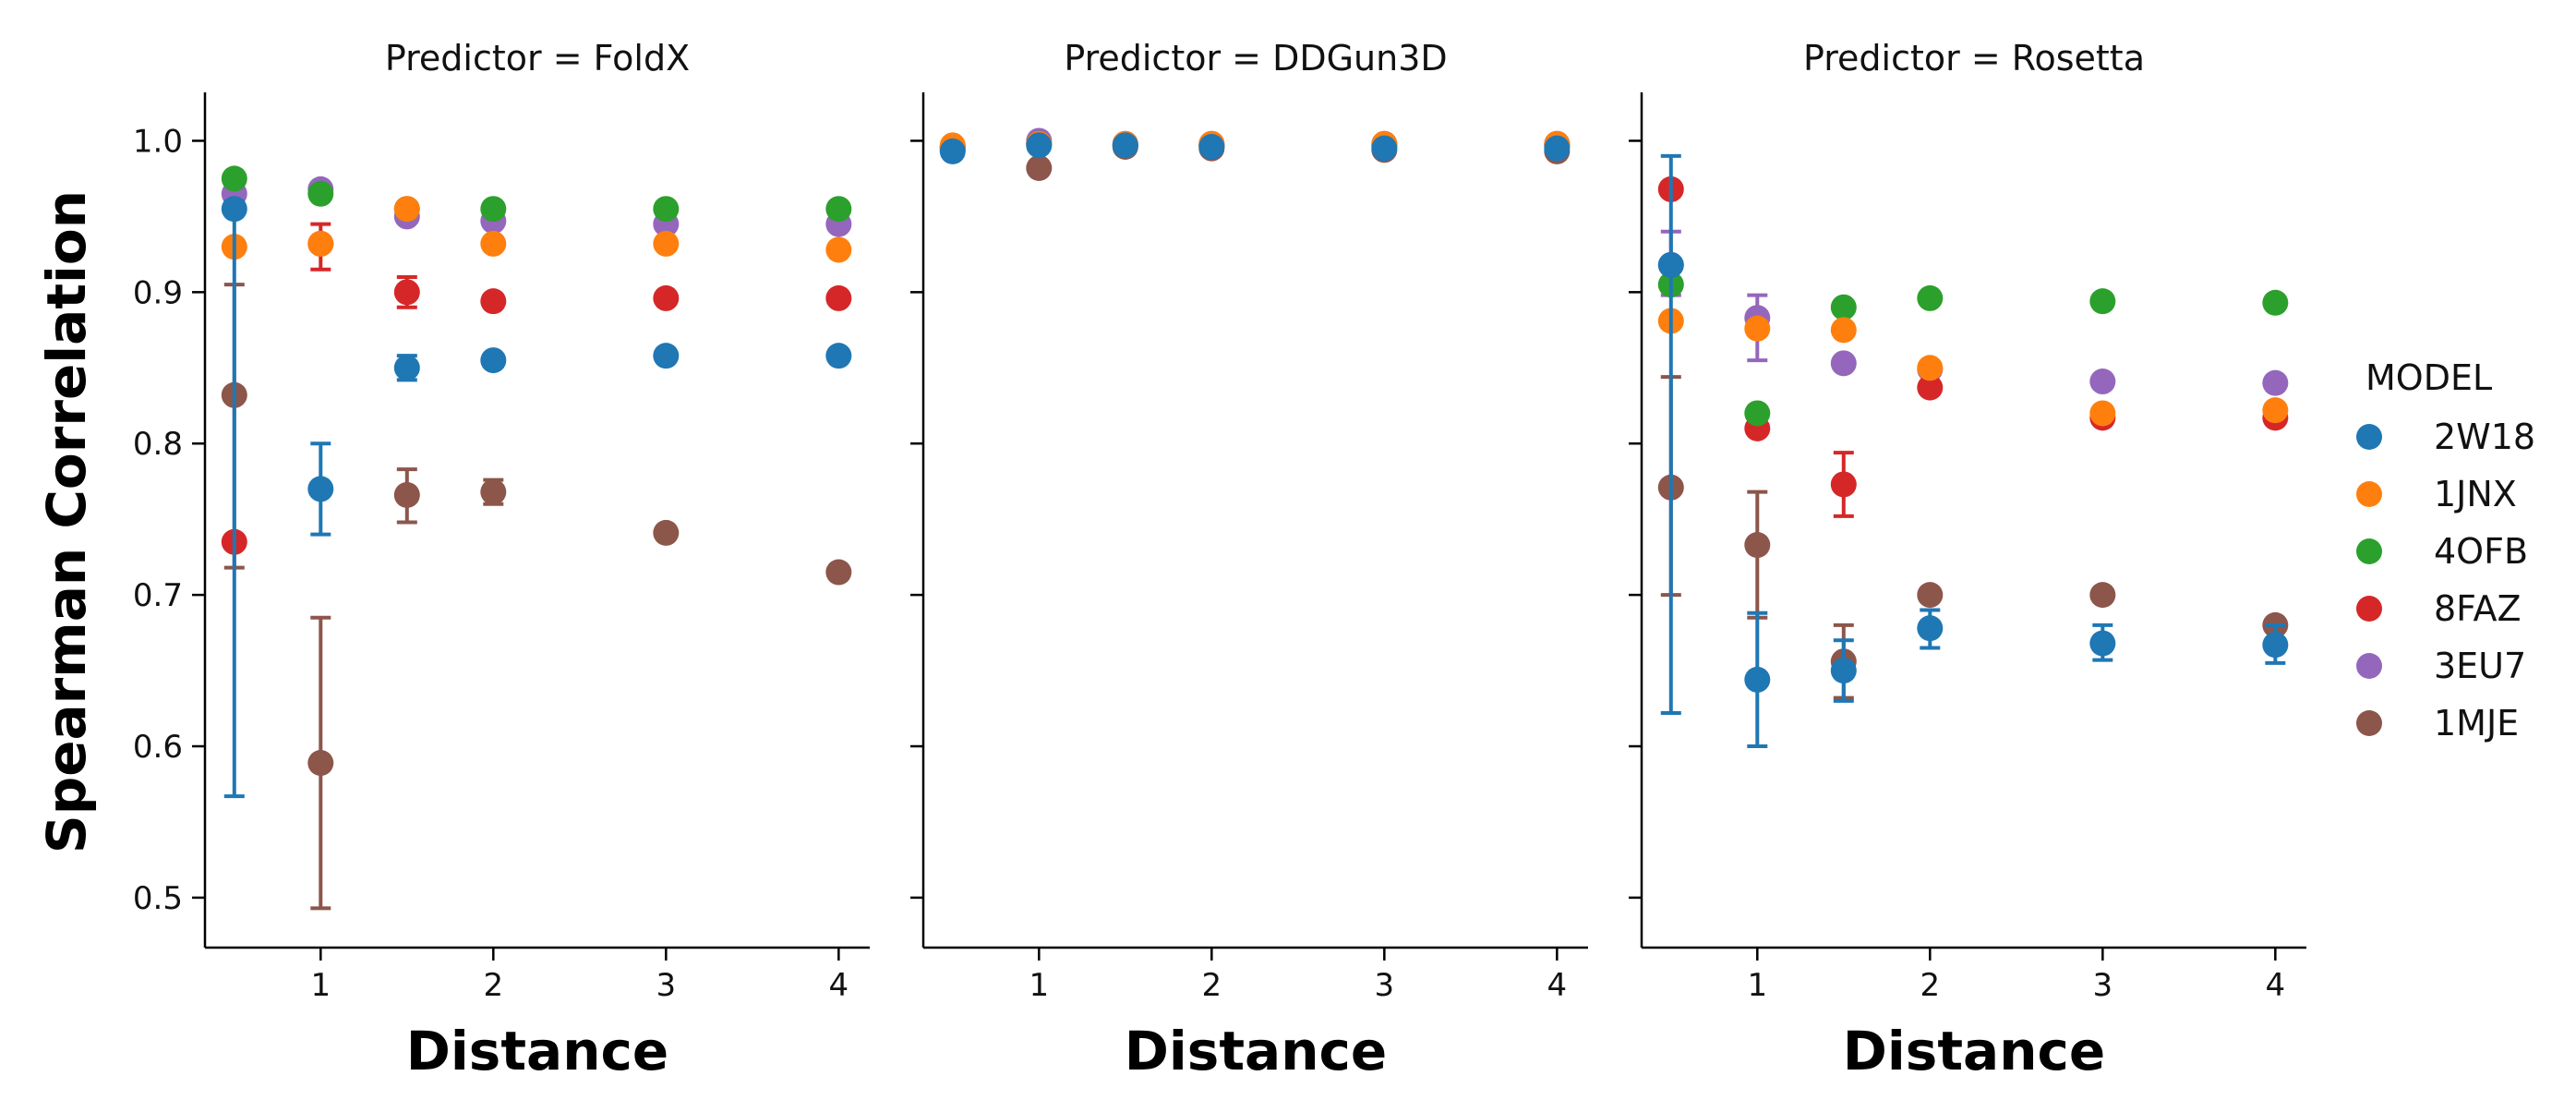  Describe the element at coordinates (2481, 551) in the screenshot. I see `legend-label-4OFB: 4OFB` at that location.